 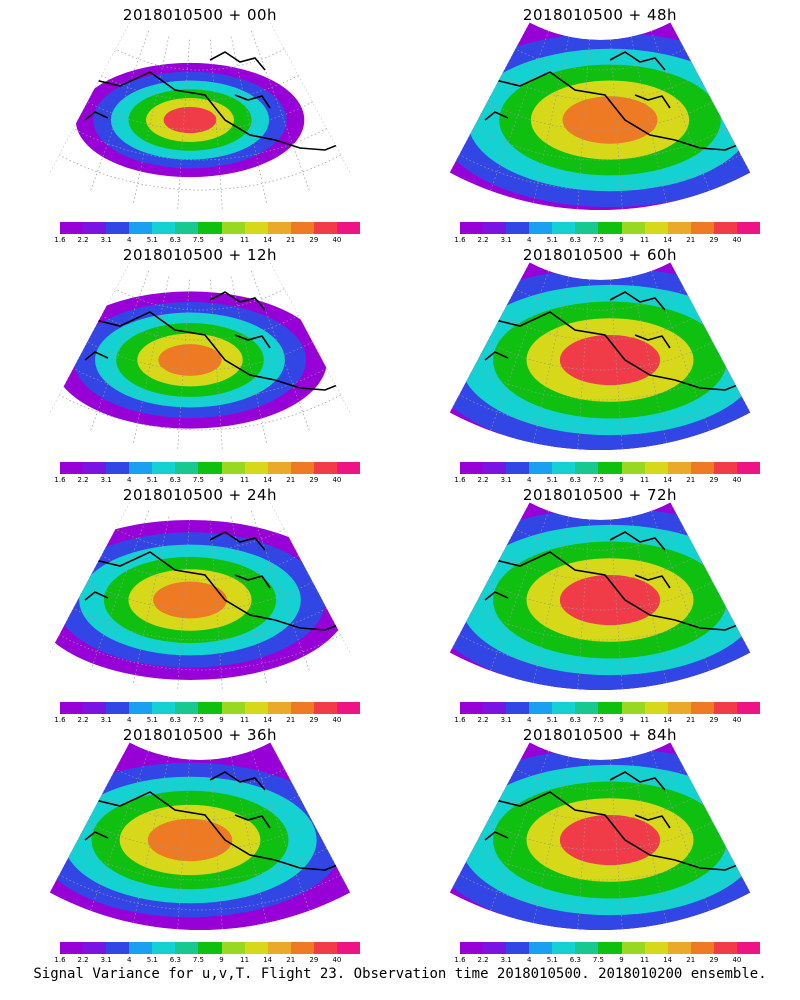 I want to click on colorbar-tick-label: 2.2, so click(x=83, y=720).